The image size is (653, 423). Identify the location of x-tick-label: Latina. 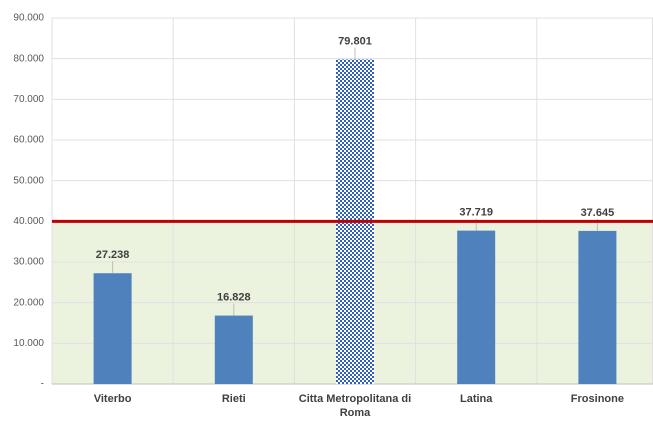
(476, 399).